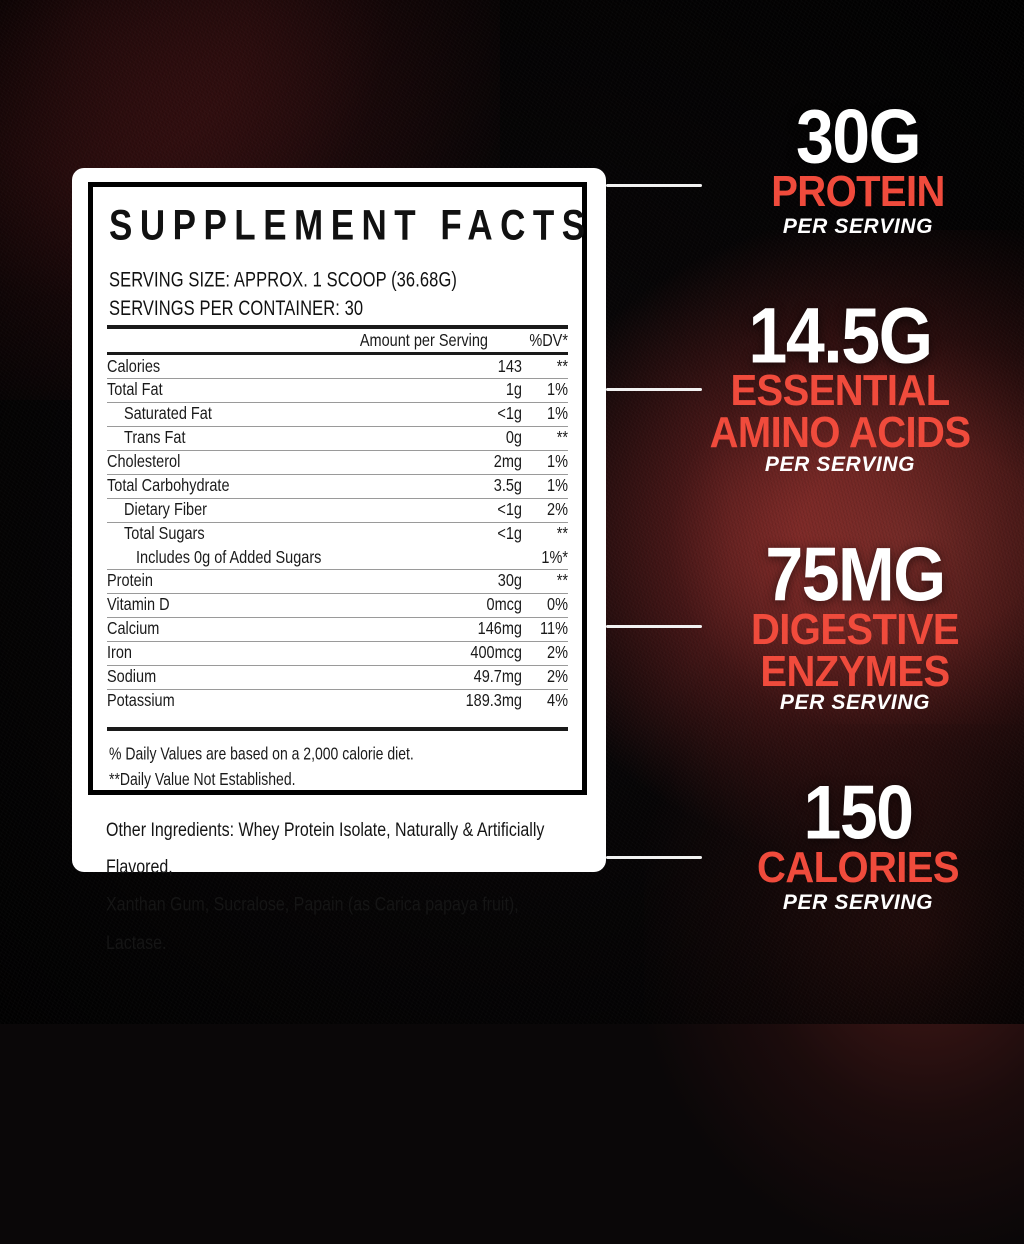  Describe the element at coordinates (337, 367) in the screenshot. I see `table-row: Calories 143 **` at that location.